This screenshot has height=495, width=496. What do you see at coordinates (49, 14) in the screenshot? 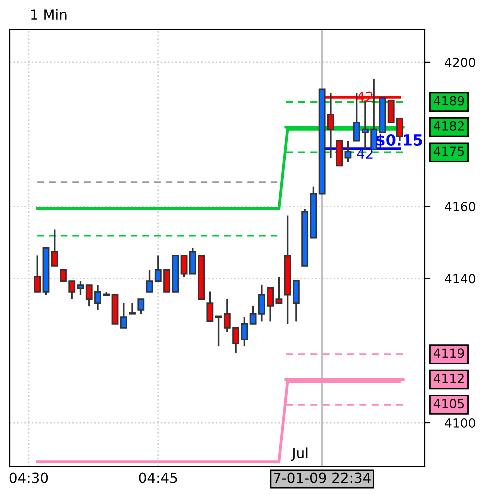
I see `chart-title: 1 Min` at bounding box center [49, 14].